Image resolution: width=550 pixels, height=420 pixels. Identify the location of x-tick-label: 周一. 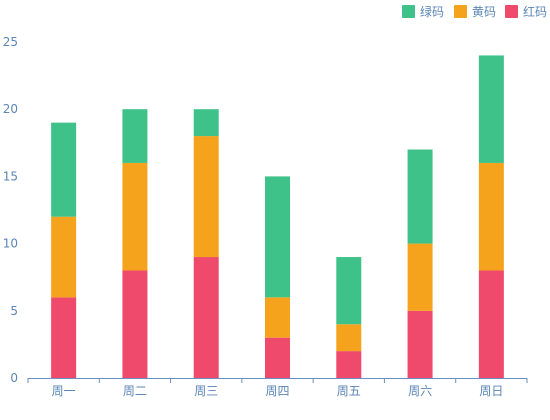
(64, 391).